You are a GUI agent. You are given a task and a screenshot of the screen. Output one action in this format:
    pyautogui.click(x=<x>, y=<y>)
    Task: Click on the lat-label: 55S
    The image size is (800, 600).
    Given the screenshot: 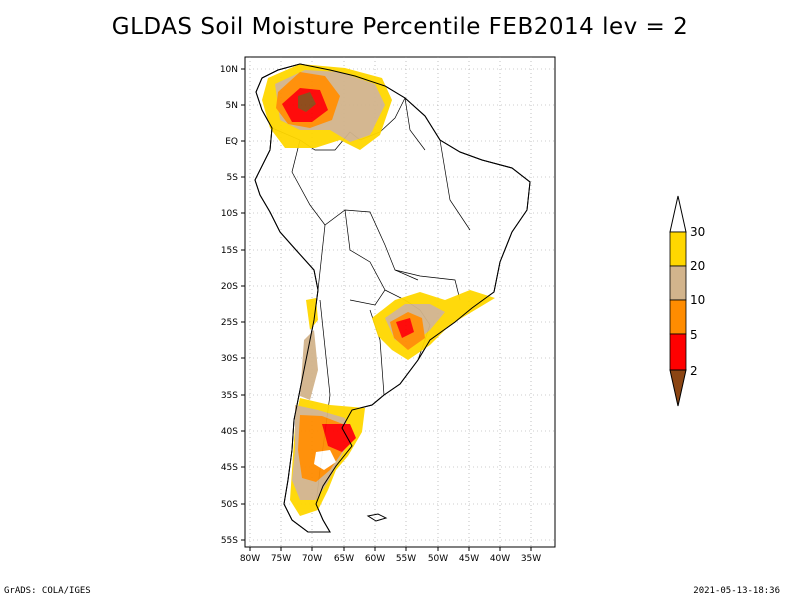 What is the action you would take?
    pyautogui.click(x=229, y=541)
    